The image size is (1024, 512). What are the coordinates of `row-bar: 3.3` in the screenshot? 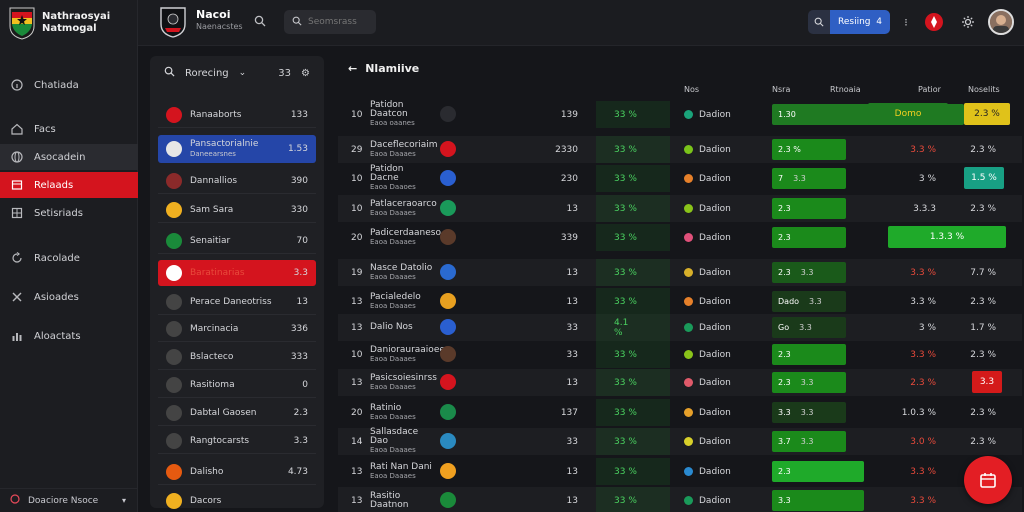 It's located at (818, 500).